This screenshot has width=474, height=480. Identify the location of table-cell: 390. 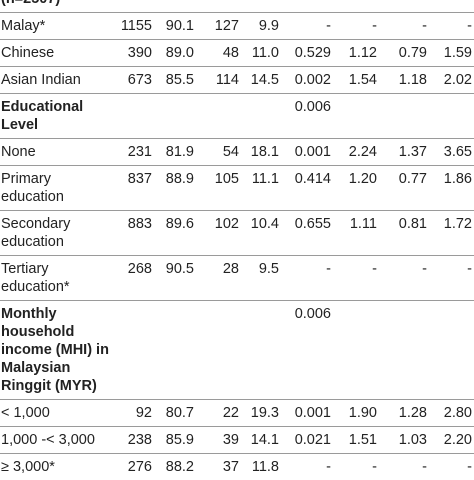
(133, 53).